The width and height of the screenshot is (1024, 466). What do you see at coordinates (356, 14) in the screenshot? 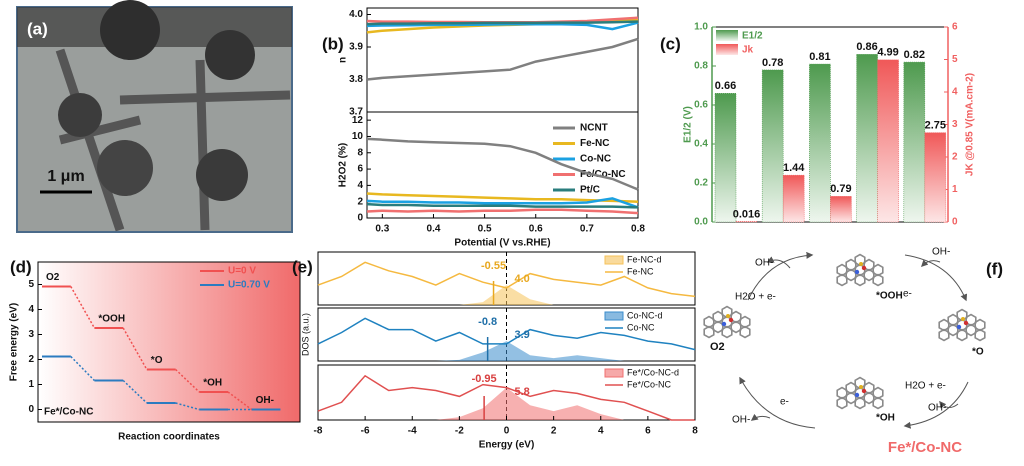
I see `y-tick-label: 4.0` at bounding box center [356, 14].